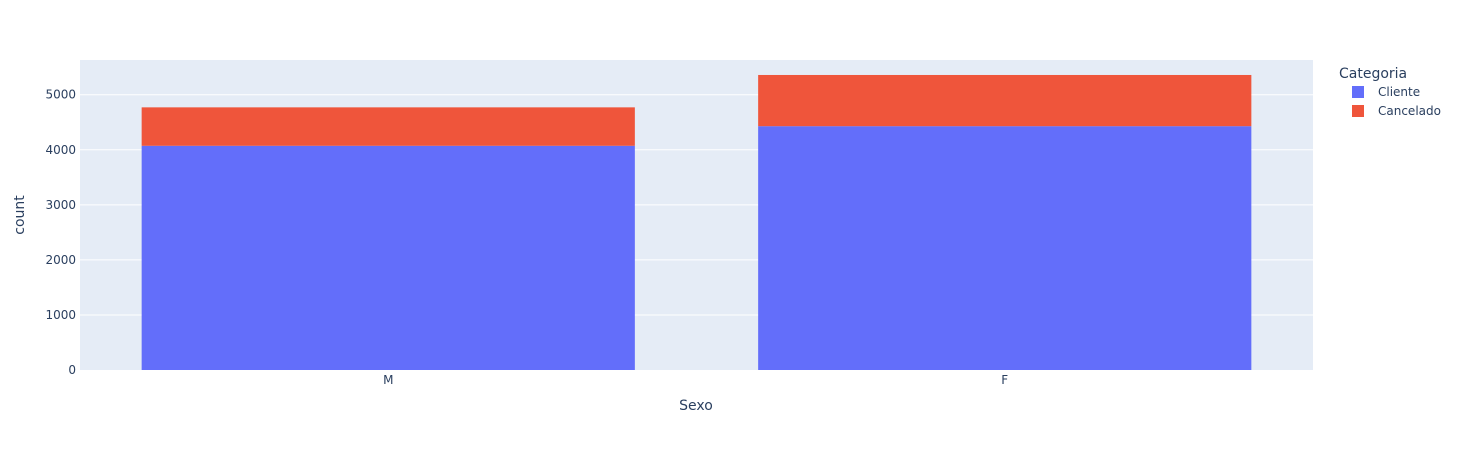 The width and height of the screenshot is (1458, 450). Describe the element at coordinates (1373, 74) in the screenshot. I see `legend-title: Categoria` at that location.